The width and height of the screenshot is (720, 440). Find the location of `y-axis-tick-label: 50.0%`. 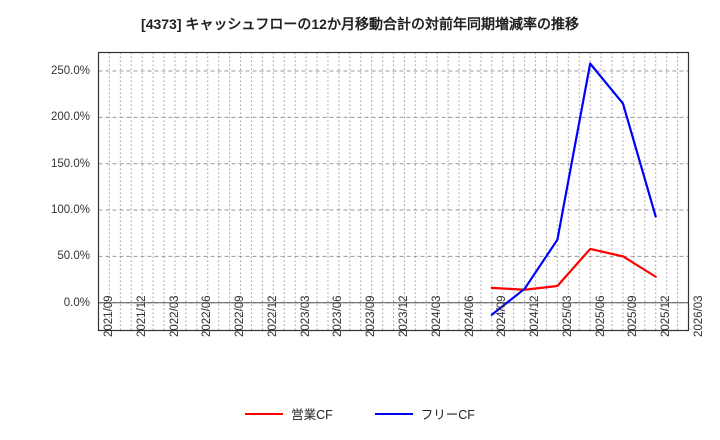

y-axis-tick-label: 50.0% is located at coordinates (73, 256).